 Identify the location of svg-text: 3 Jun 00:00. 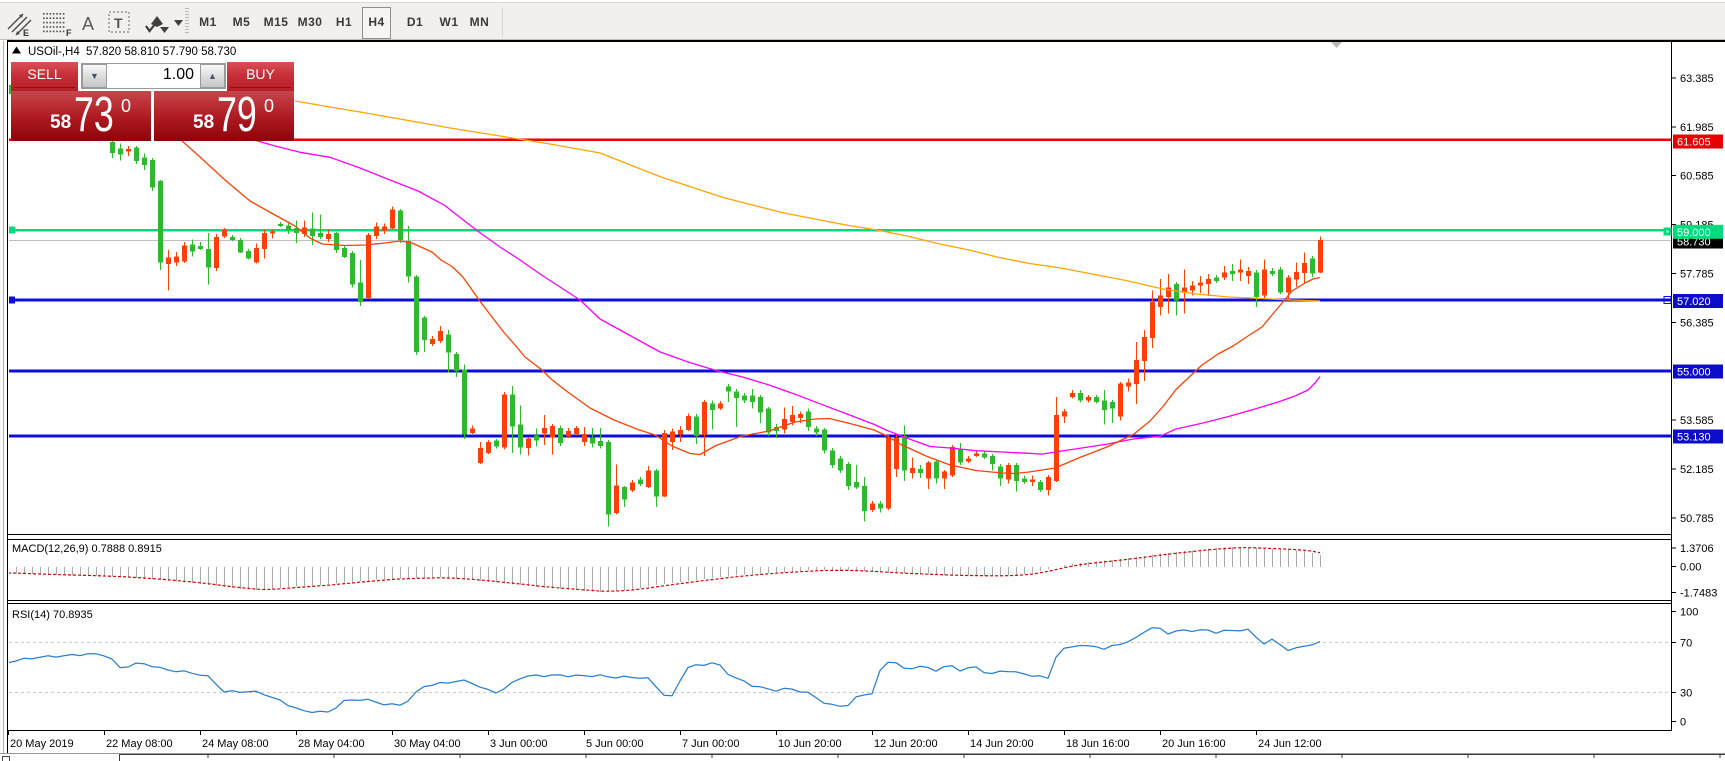
(519, 744).